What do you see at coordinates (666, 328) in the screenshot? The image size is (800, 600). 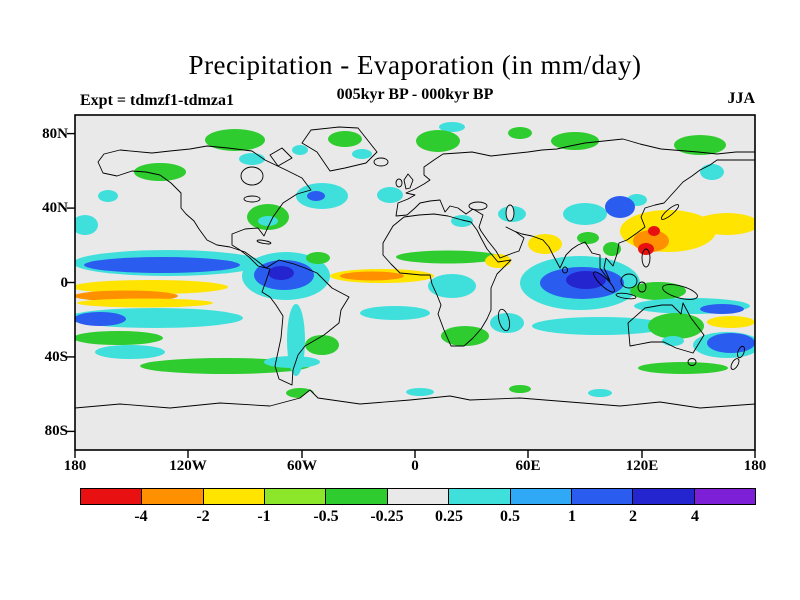 I see `australia-outline` at bounding box center [666, 328].